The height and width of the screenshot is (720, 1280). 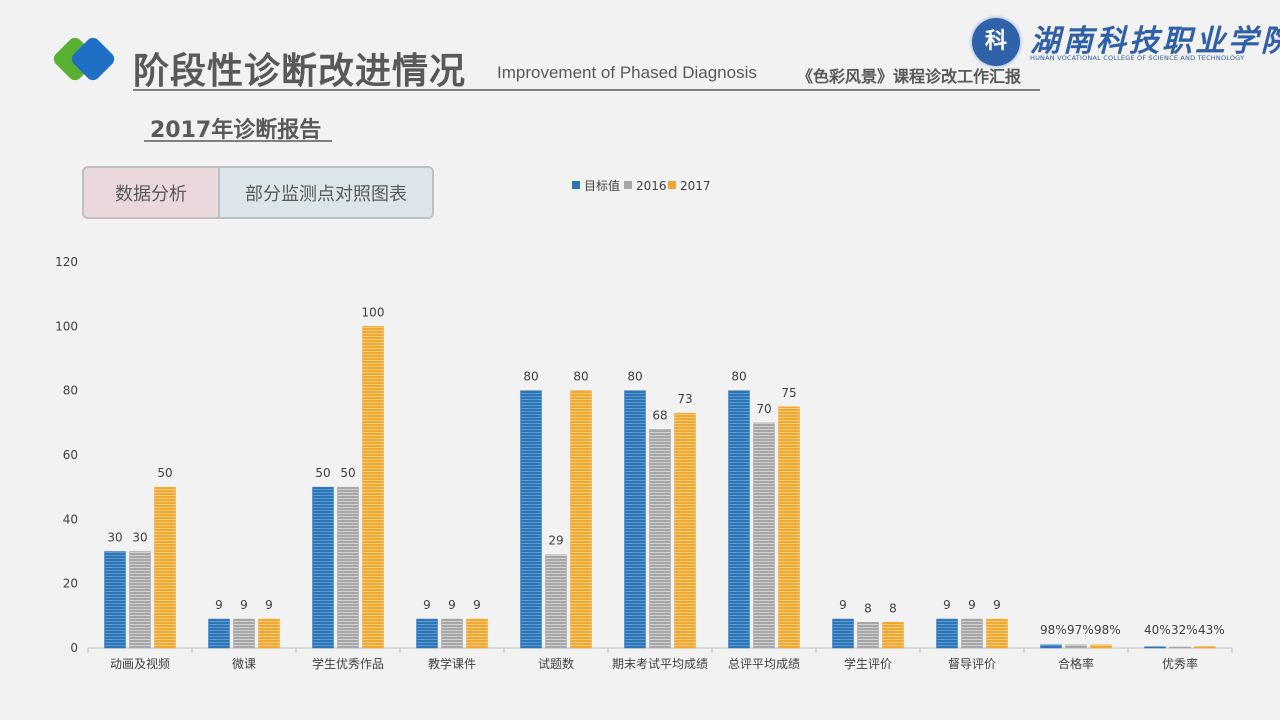 I want to click on x-tick-label: 动画及视频, so click(x=140, y=663).